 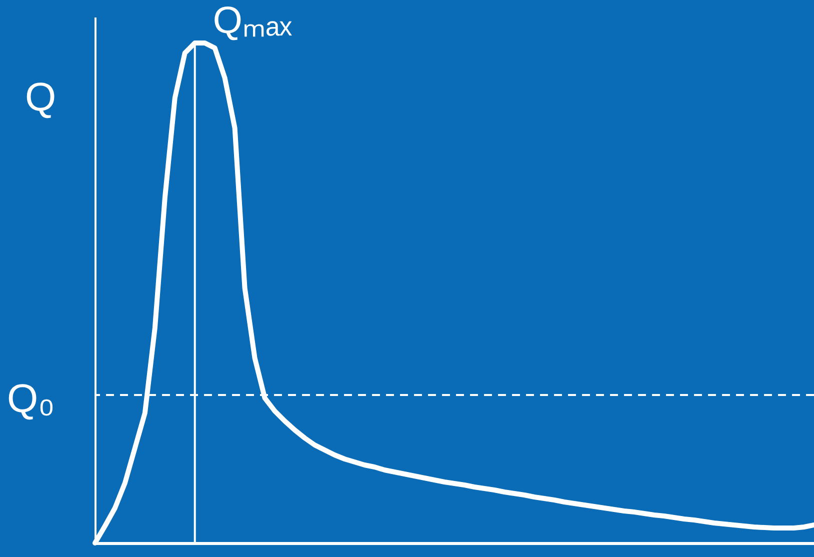 What do you see at coordinates (31, 399) in the screenshot?
I see `ref-line-label: Q₀` at bounding box center [31, 399].